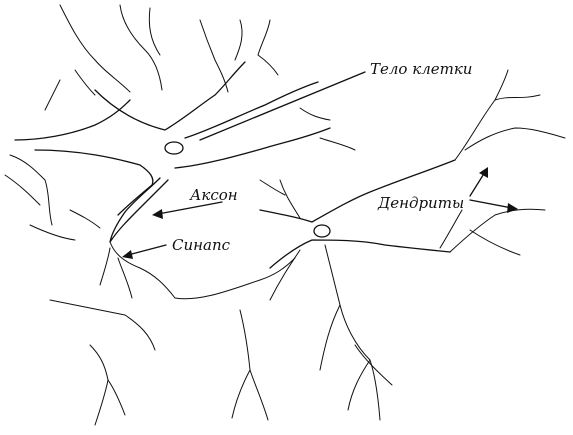 This screenshot has height=435, width=573. What do you see at coordinates (94, 182) in the screenshot?
I see `neuron-1-soma-lower` at bounding box center [94, 182].